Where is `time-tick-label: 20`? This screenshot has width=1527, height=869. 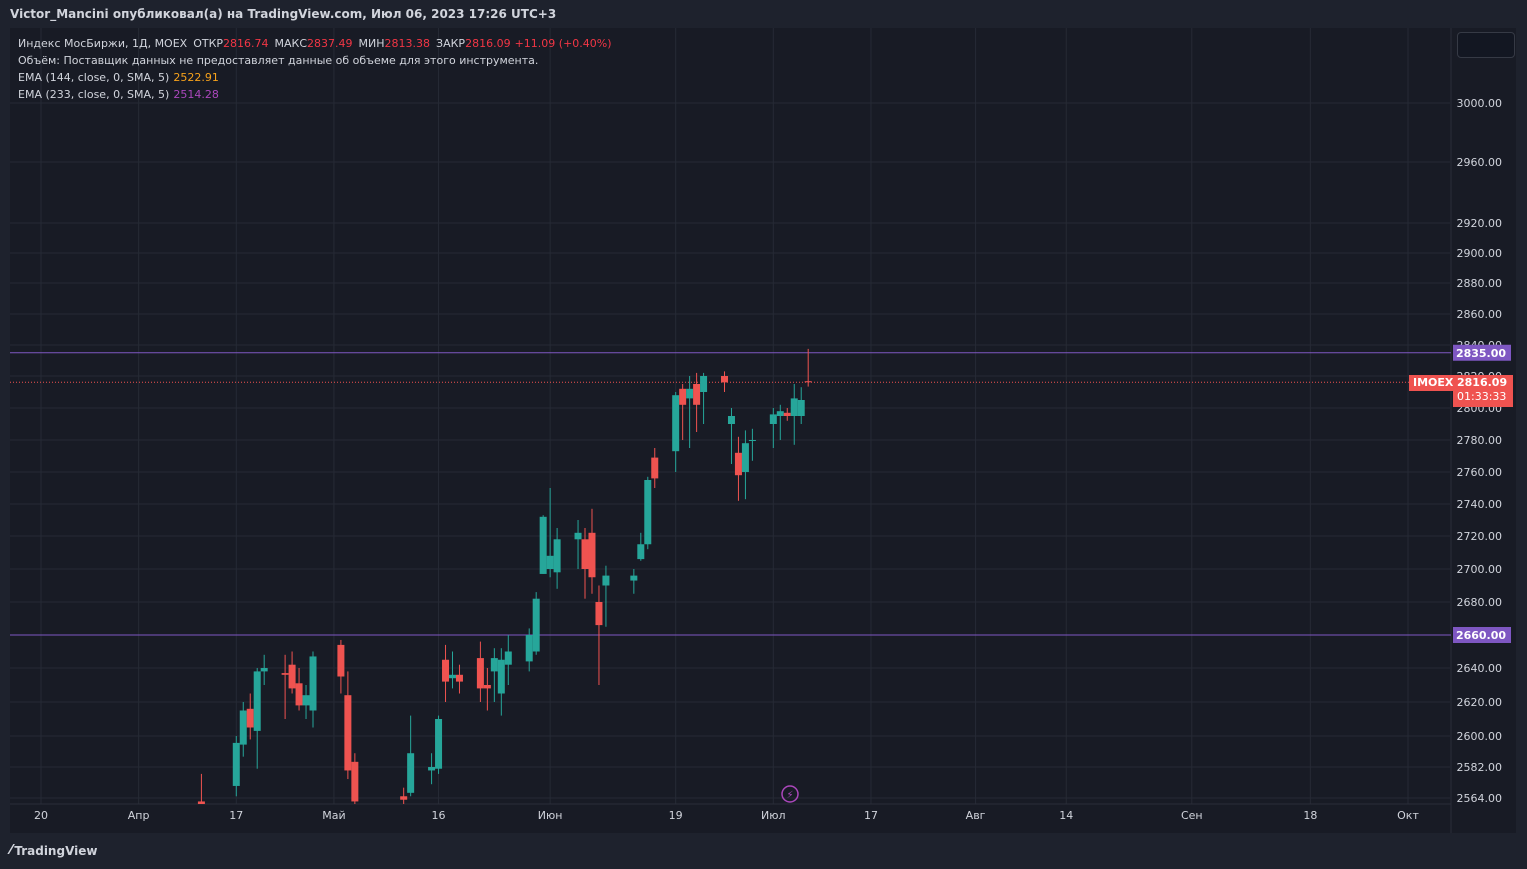 time-tick-label: 20 is located at coordinates (41, 815).